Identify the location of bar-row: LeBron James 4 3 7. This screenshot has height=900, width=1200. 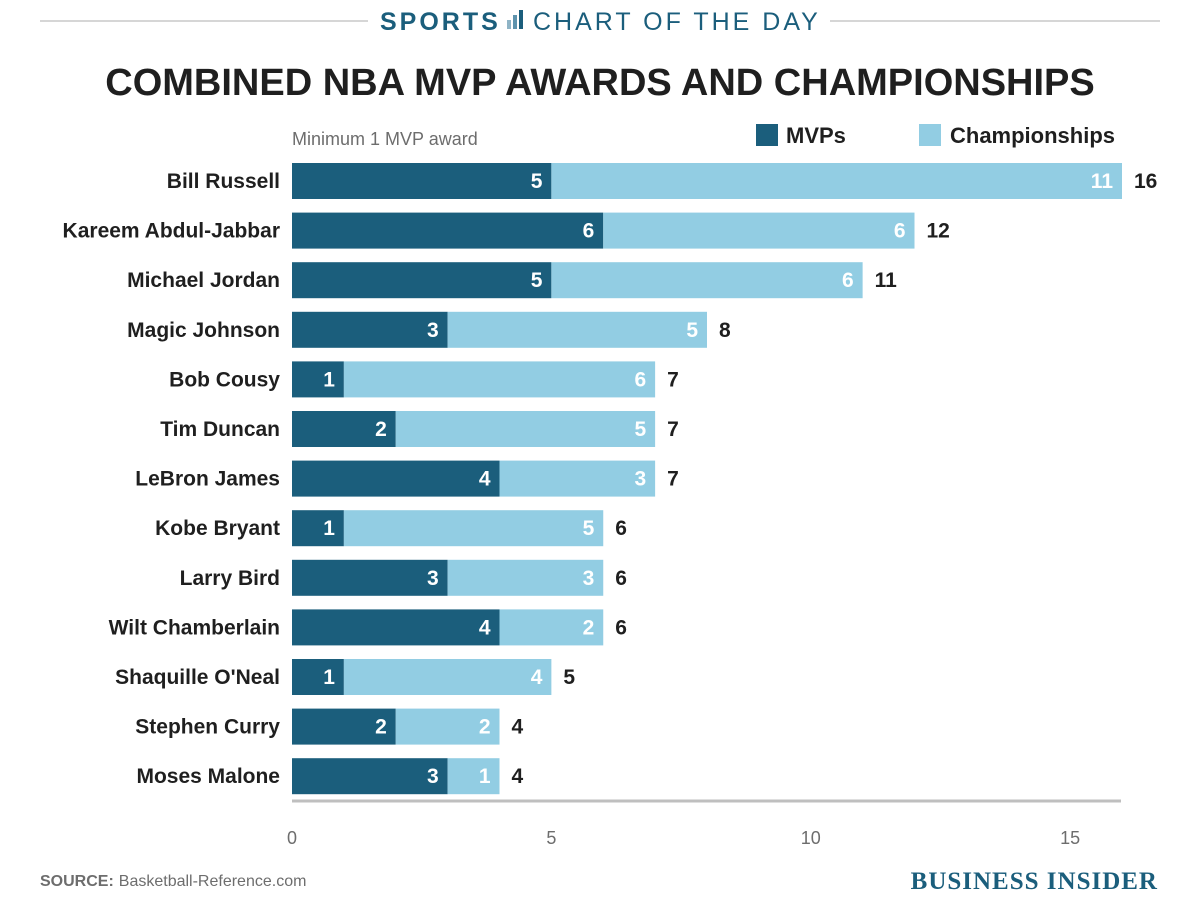
(407, 478).